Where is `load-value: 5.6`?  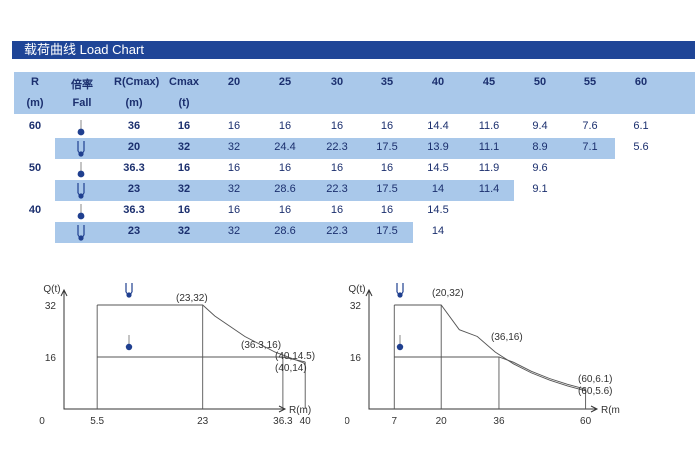 load-value: 5.6 is located at coordinates (641, 147).